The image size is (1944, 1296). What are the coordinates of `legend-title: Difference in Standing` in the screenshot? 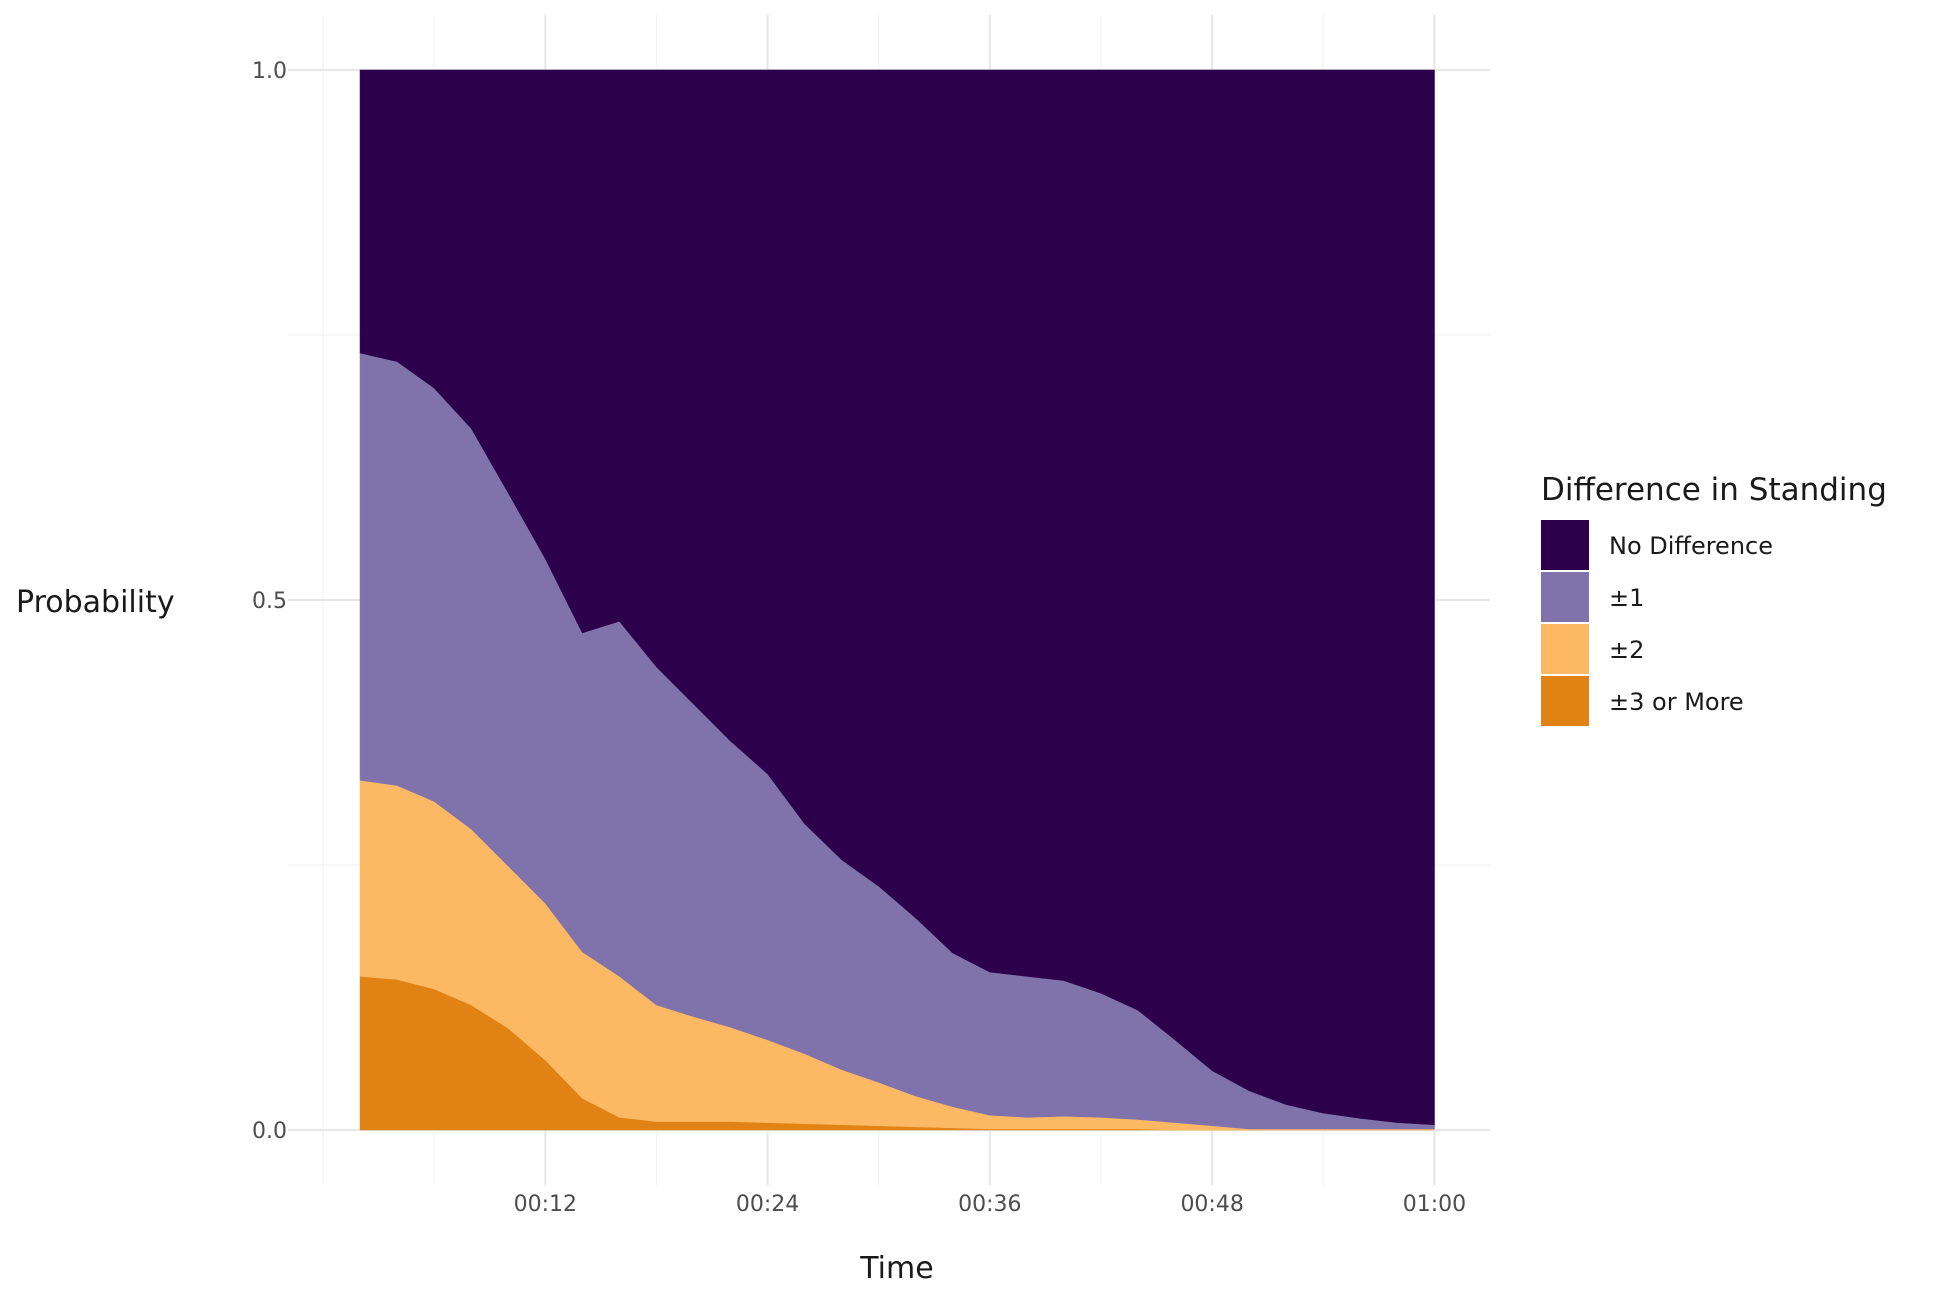 It's located at (1714, 490).